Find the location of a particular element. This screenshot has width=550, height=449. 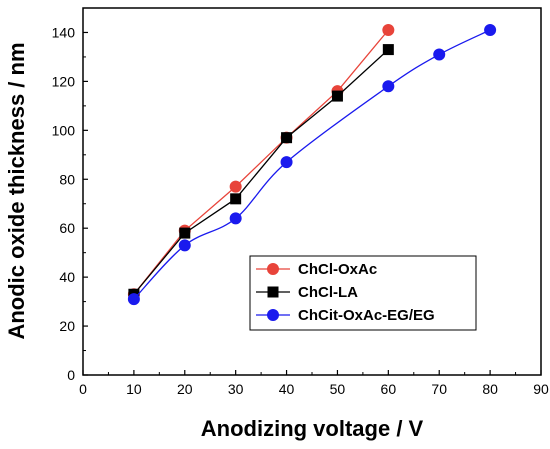

legend: ChCl-OxAc ChCl-LA ChCit-OxAc-EG/EG is located at coordinates (363, 293).